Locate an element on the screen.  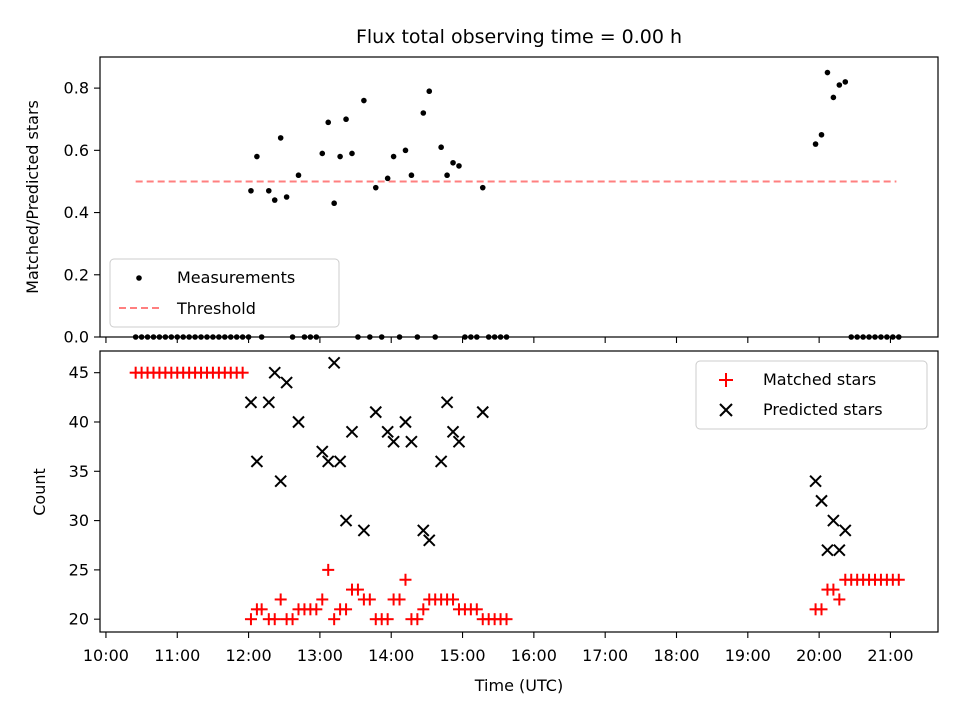
x-tick-label: 15:00 is located at coordinates (462, 655).